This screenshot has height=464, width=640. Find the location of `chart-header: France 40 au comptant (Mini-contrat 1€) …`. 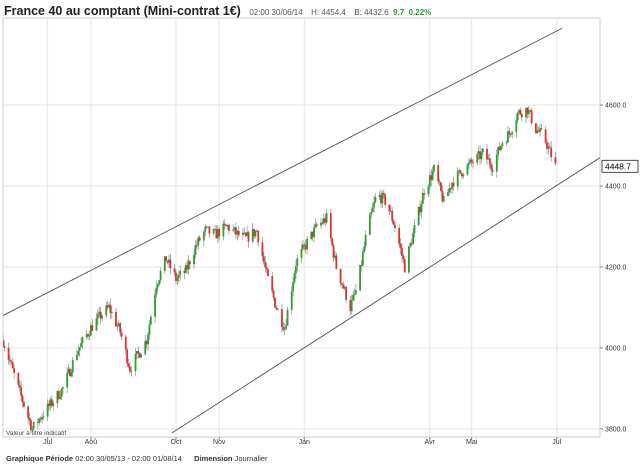

chart-header: France 40 au comptant (Mini-contrat 1€) … is located at coordinates (217, 10).